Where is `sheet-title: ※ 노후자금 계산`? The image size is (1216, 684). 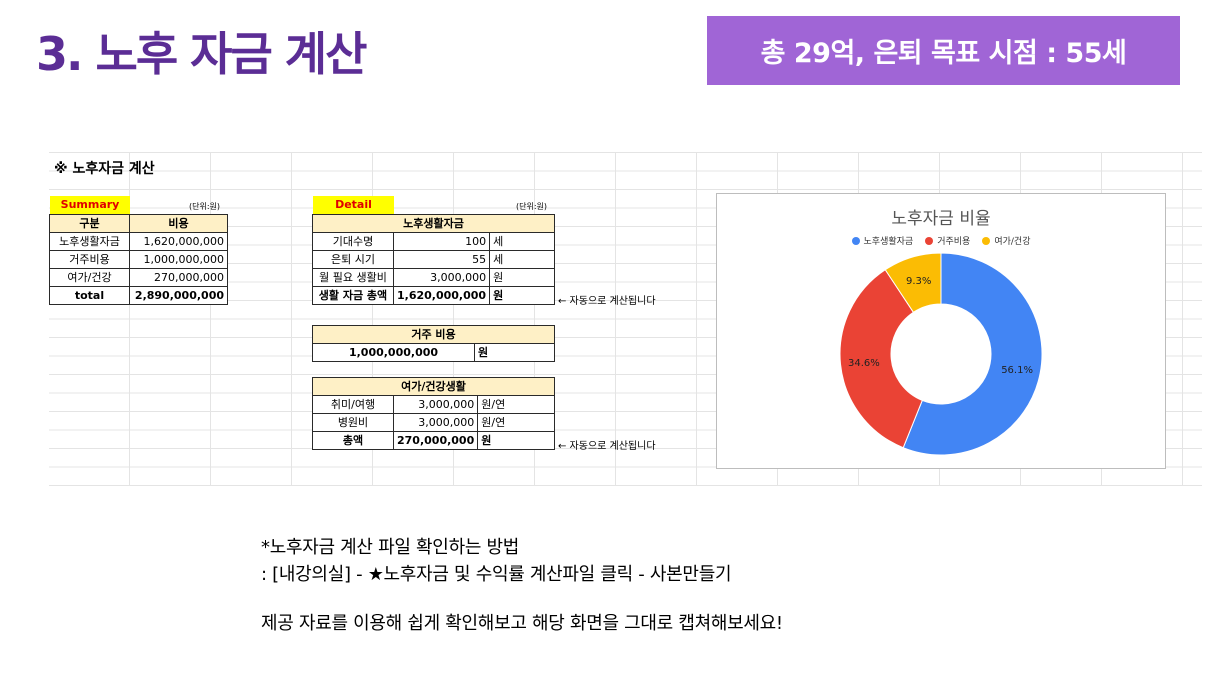 sheet-title: ※ 노후자금 계산 is located at coordinates (104, 169).